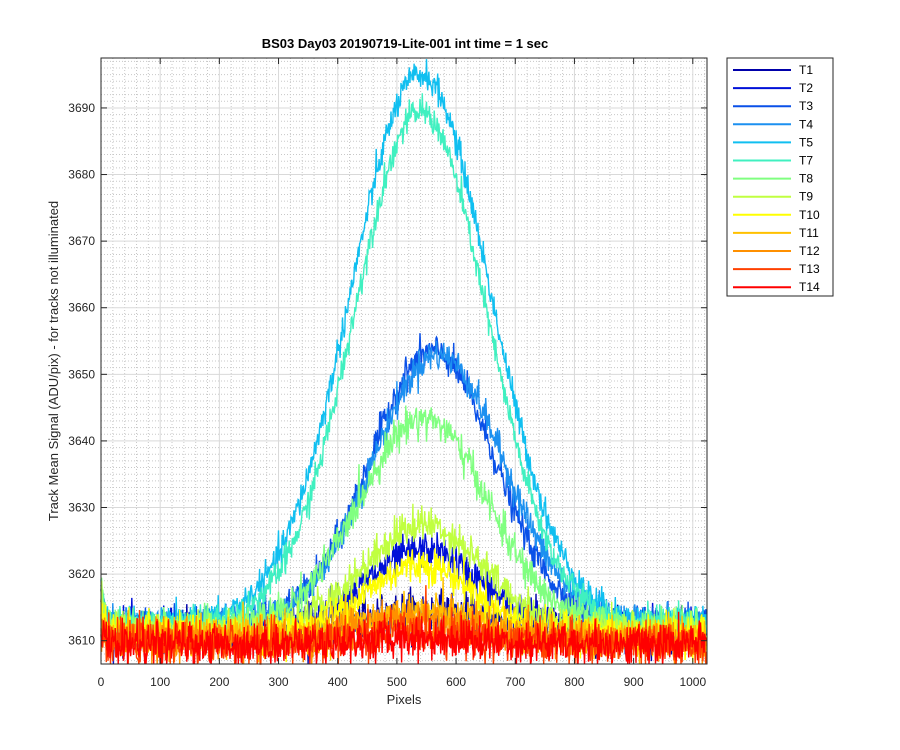  I want to click on x-tick-label: 1000, so click(692, 682).